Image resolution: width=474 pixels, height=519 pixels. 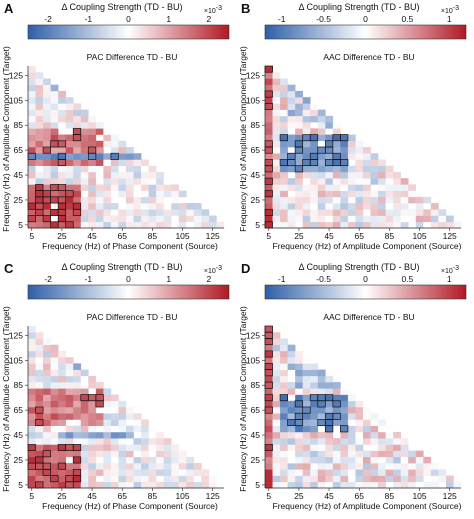 What do you see at coordinates (92, 236) in the screenshot?
I see `x-tick-label: 45` at bounding box center [92, 236].